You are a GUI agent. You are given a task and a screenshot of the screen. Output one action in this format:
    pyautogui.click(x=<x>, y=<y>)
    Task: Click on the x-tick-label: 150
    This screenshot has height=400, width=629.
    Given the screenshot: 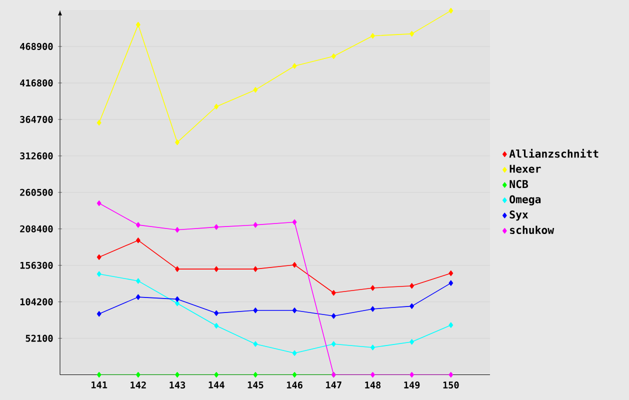 What is the action you would take?
    pyautogui.click(x=451, y=385)
    